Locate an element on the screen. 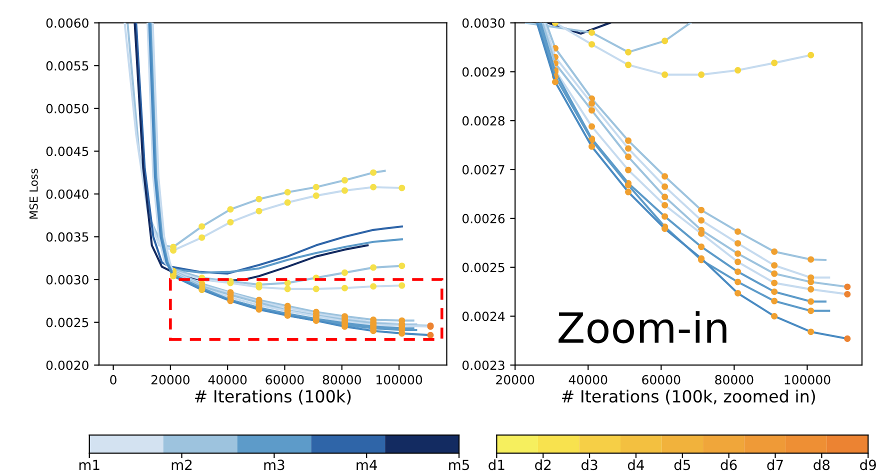 The height and width of the screenshot is (476, 876). y-tick-label: 0.0029 is located at coordinates (483, 72).